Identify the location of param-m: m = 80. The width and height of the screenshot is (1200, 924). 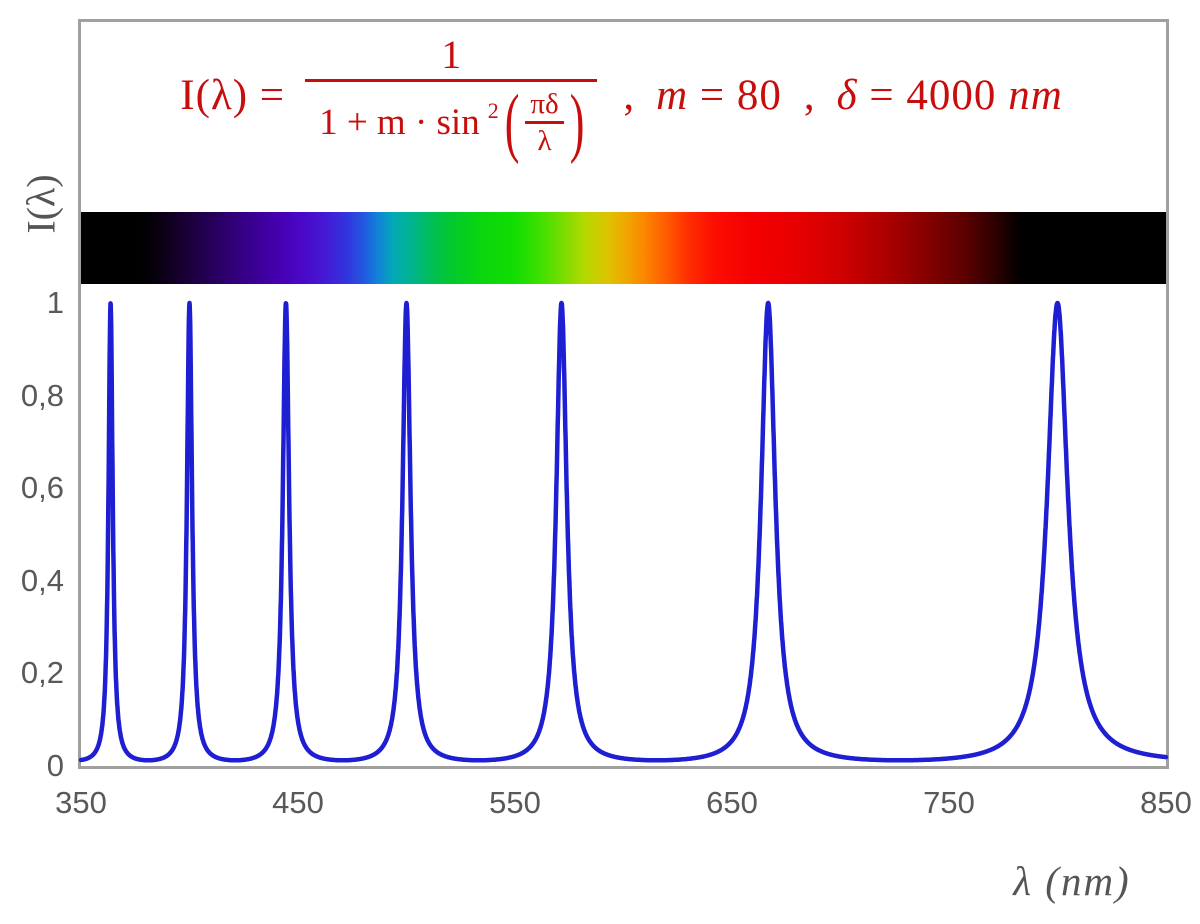
(719, 95).